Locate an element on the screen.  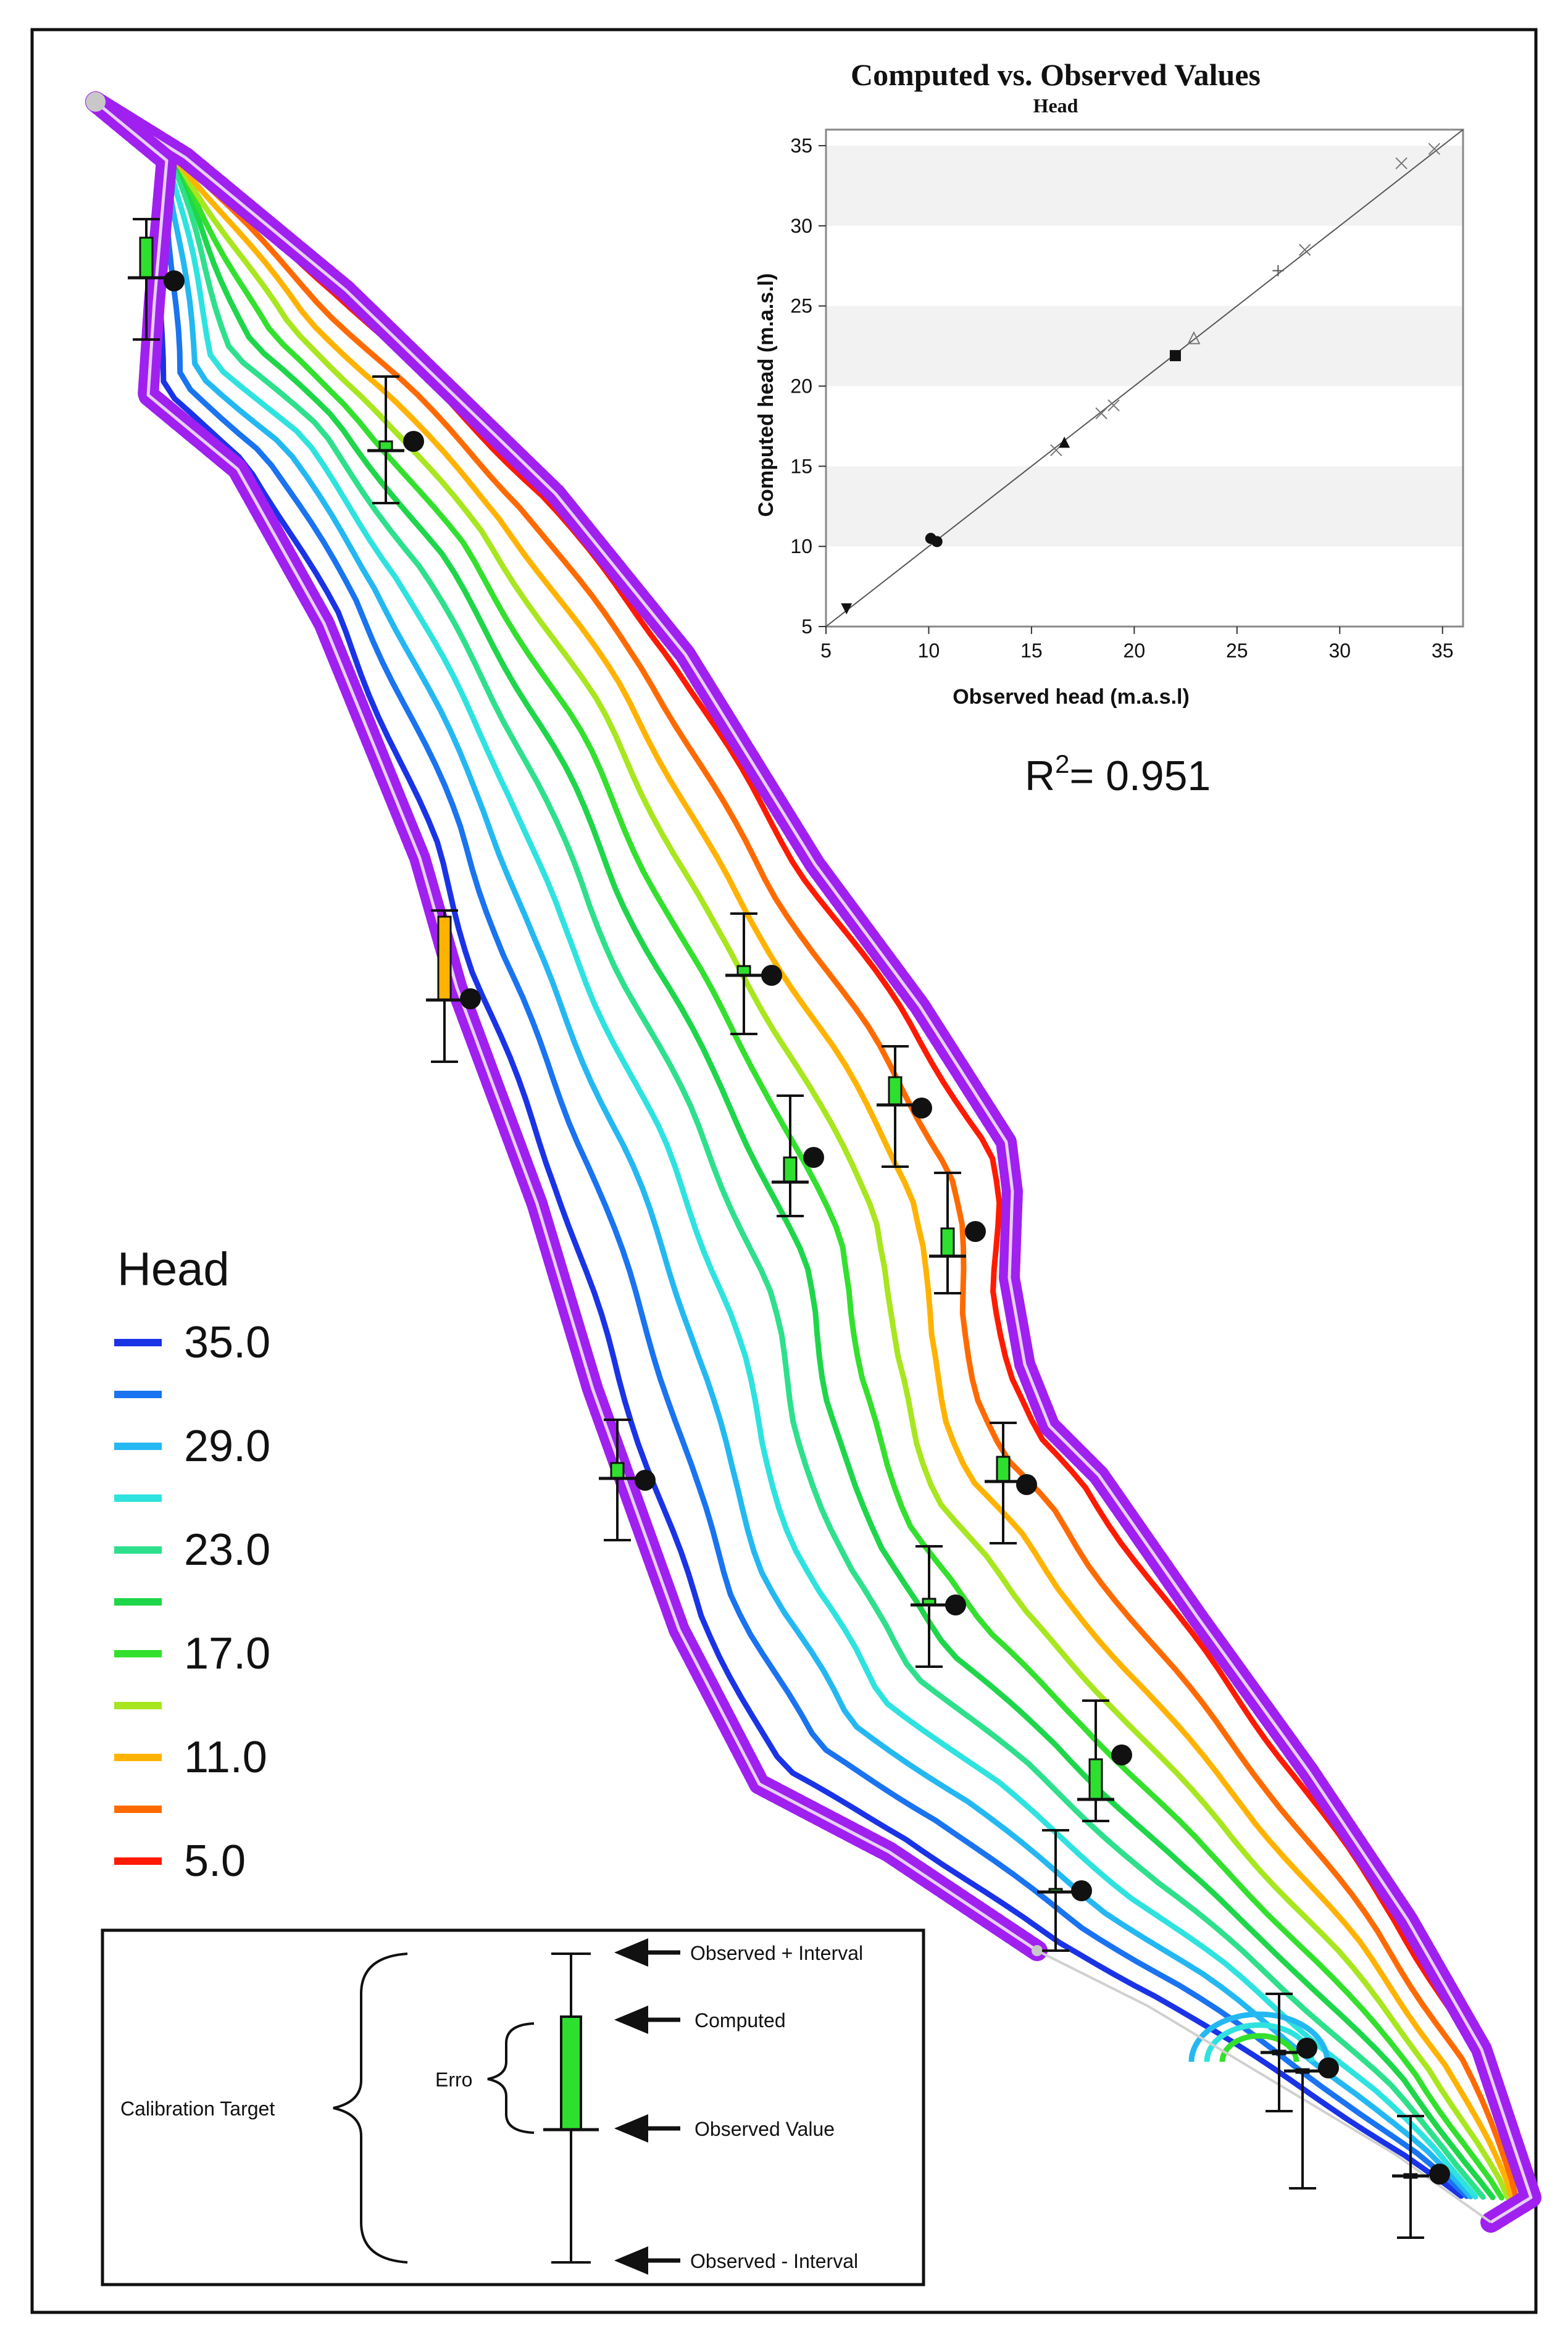
r-squared-value: = 0.951 is located at coordinates (1140, 775).